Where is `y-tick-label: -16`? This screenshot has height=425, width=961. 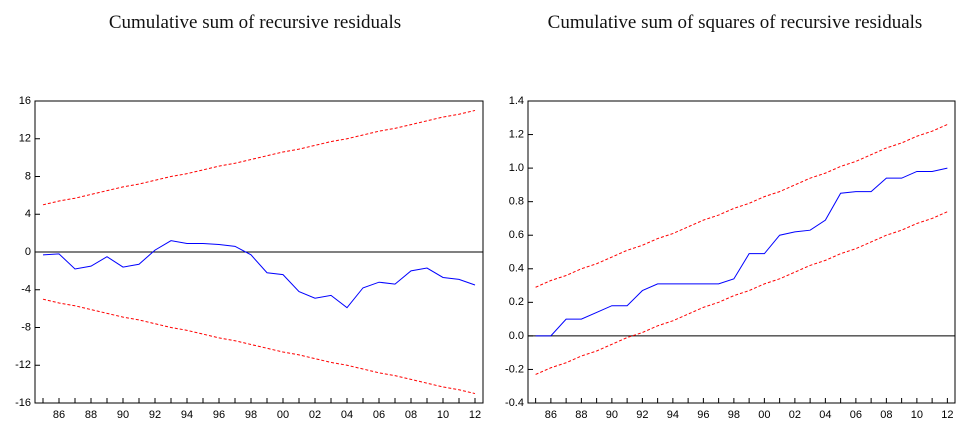 y-tick-label: -16 is located at coordinates (23, 403).